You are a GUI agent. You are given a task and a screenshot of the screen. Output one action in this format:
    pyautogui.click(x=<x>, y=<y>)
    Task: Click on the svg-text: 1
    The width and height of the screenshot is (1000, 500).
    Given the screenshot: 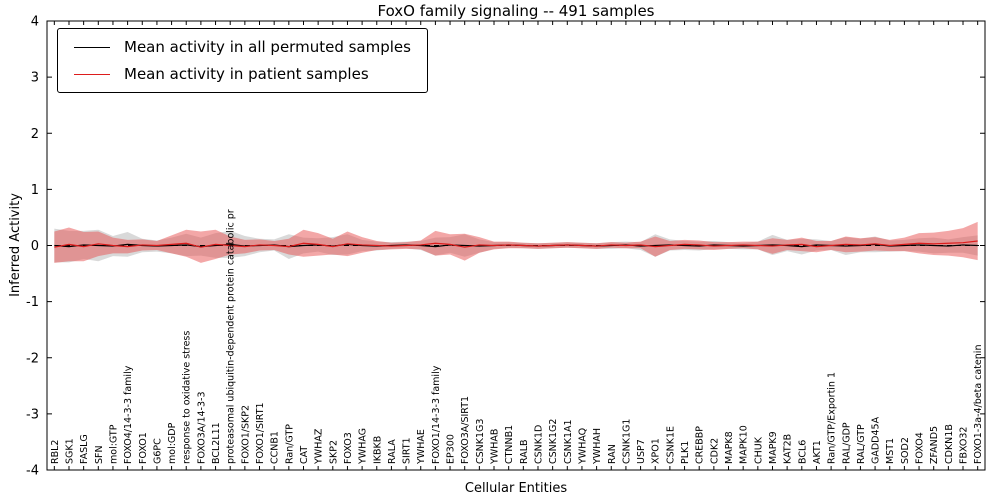 What is the action you would take?
    pyautogui.click(x=35, y=190)
    